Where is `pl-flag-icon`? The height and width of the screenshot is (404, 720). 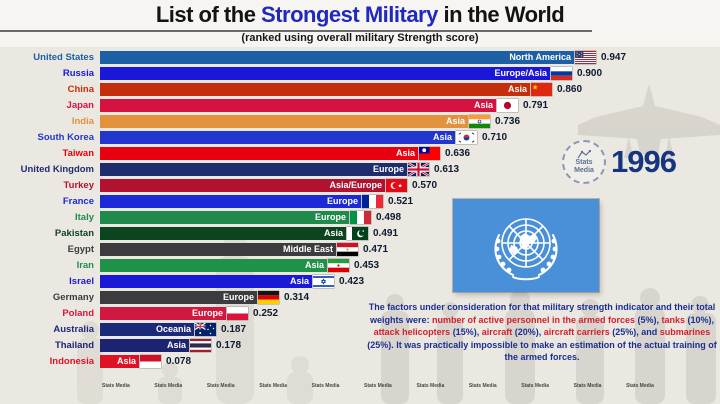 pl-flag-icon is located at coordinates (237, 313).